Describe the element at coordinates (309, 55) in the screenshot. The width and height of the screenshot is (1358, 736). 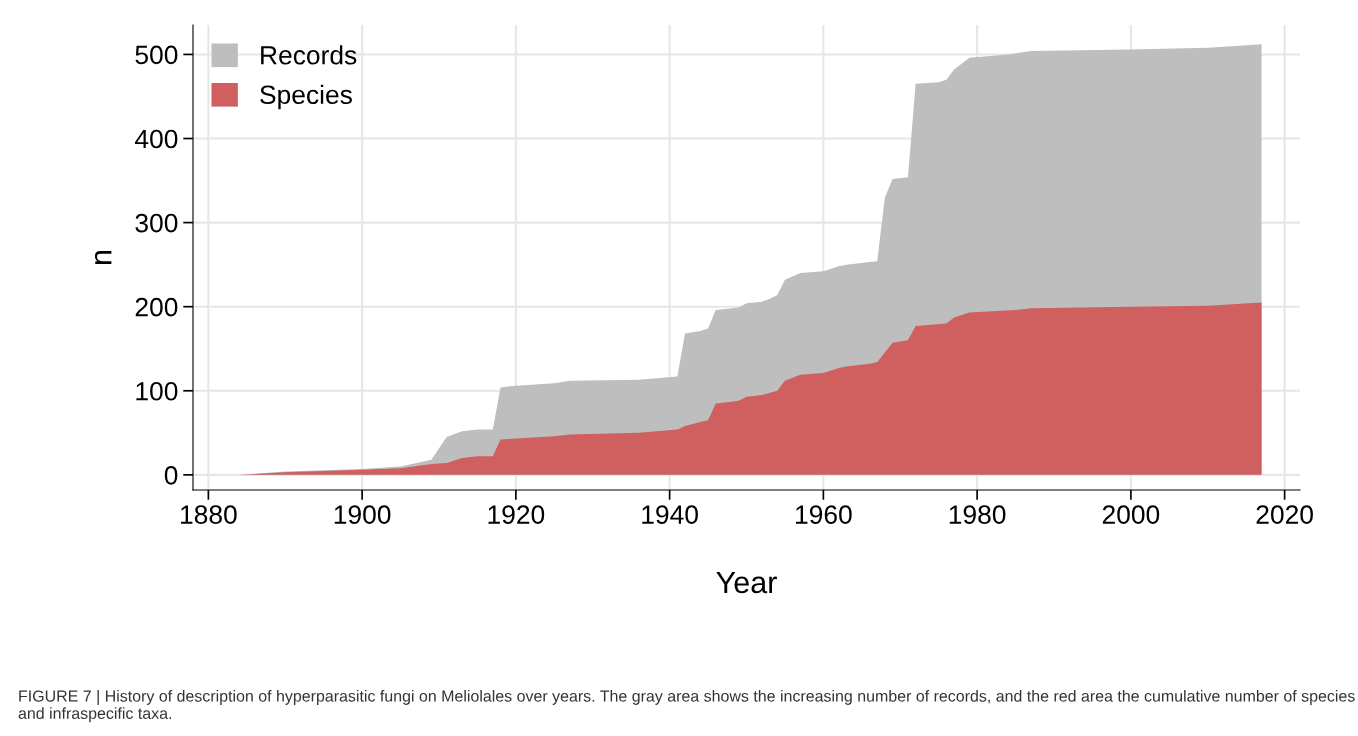
I see `legend-label: Records` at that location.